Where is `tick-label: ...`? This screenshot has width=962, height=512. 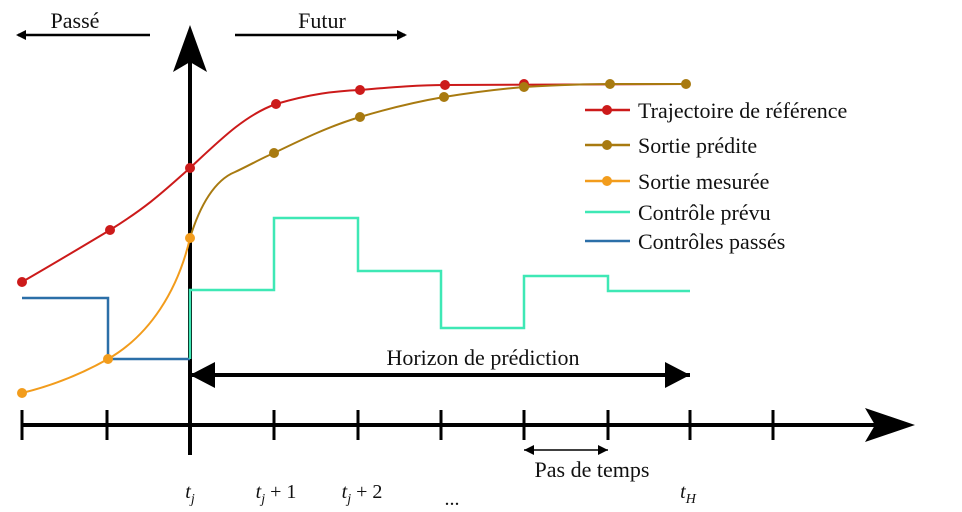 tick-label: ... is located at coordinates (452, 499).